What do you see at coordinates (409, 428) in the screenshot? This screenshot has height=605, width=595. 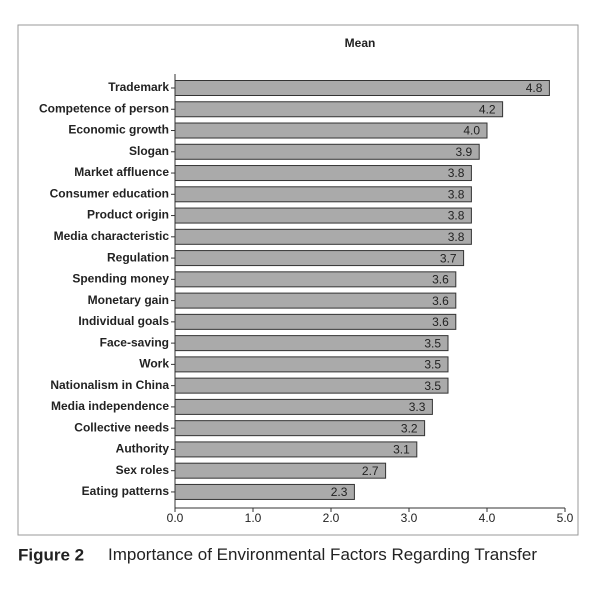 I see `value-label: 3.2` at bounding box center [409, 428].